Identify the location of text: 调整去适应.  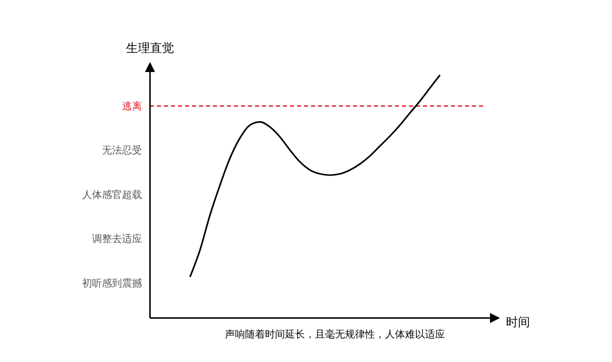
(117, 239).